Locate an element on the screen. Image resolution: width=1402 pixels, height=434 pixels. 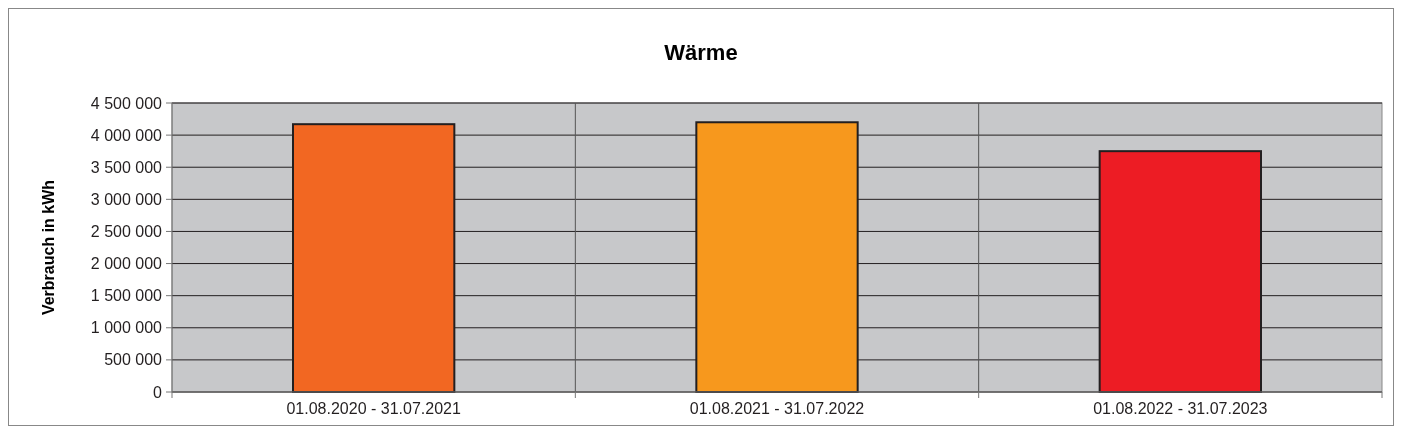
y-tick-label: 2 000 000 is located at coordinates (126, 264).